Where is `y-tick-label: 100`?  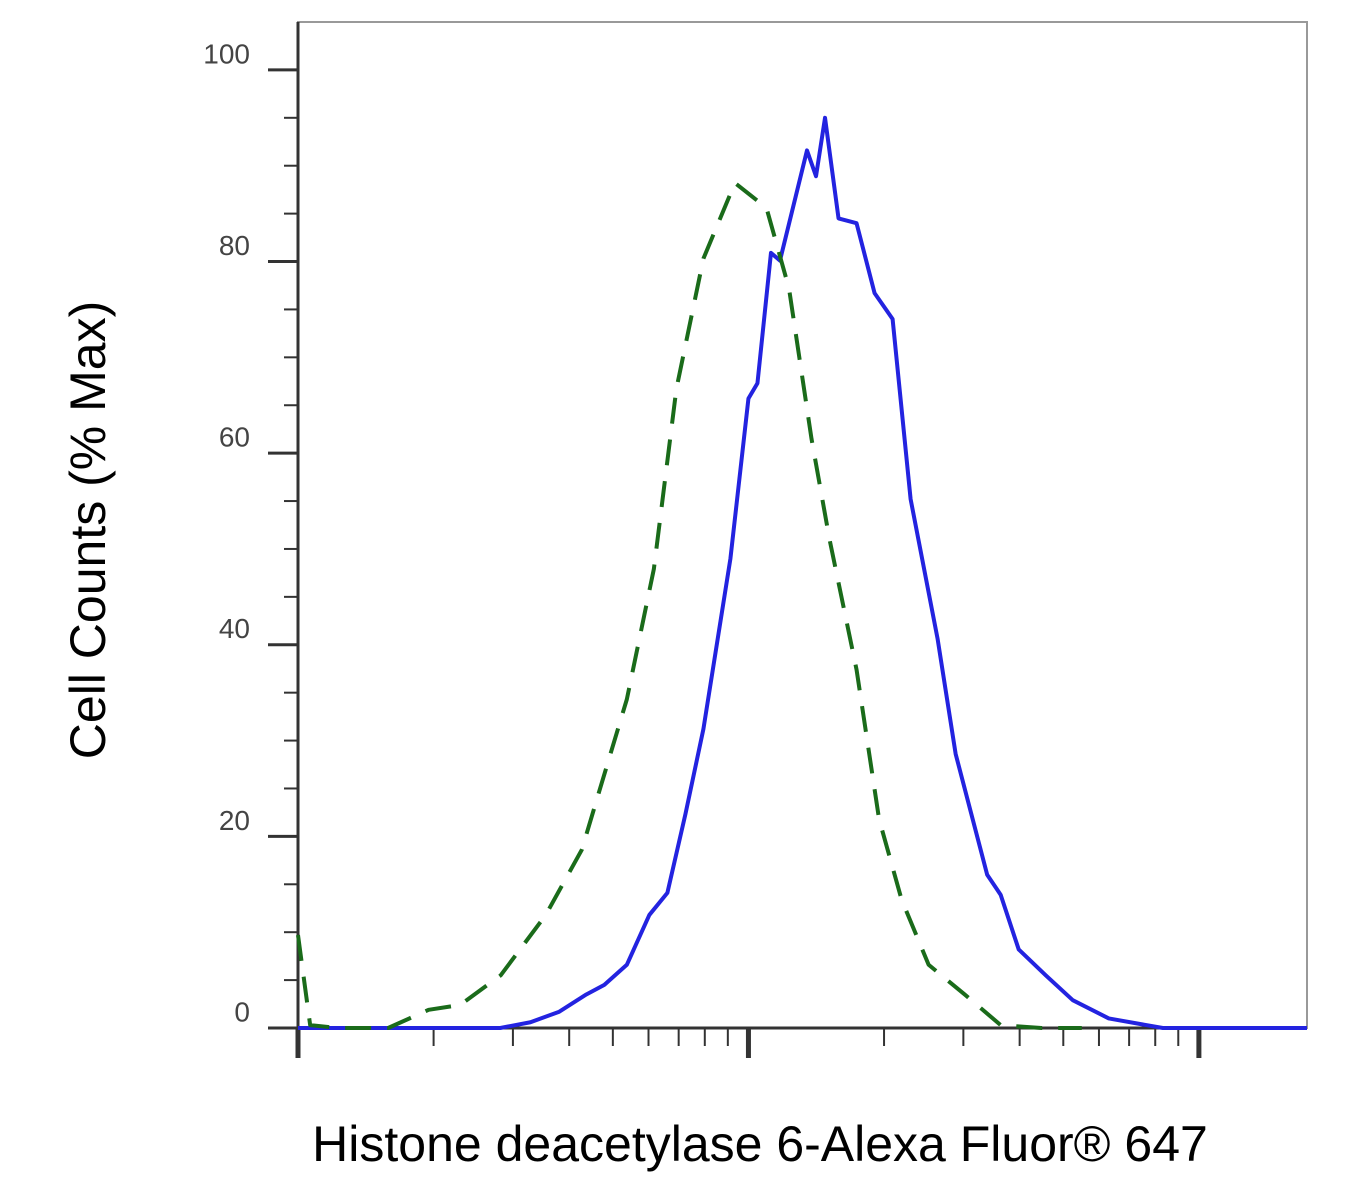
y-tick-label: 100 is located at coordinates (226, 53).